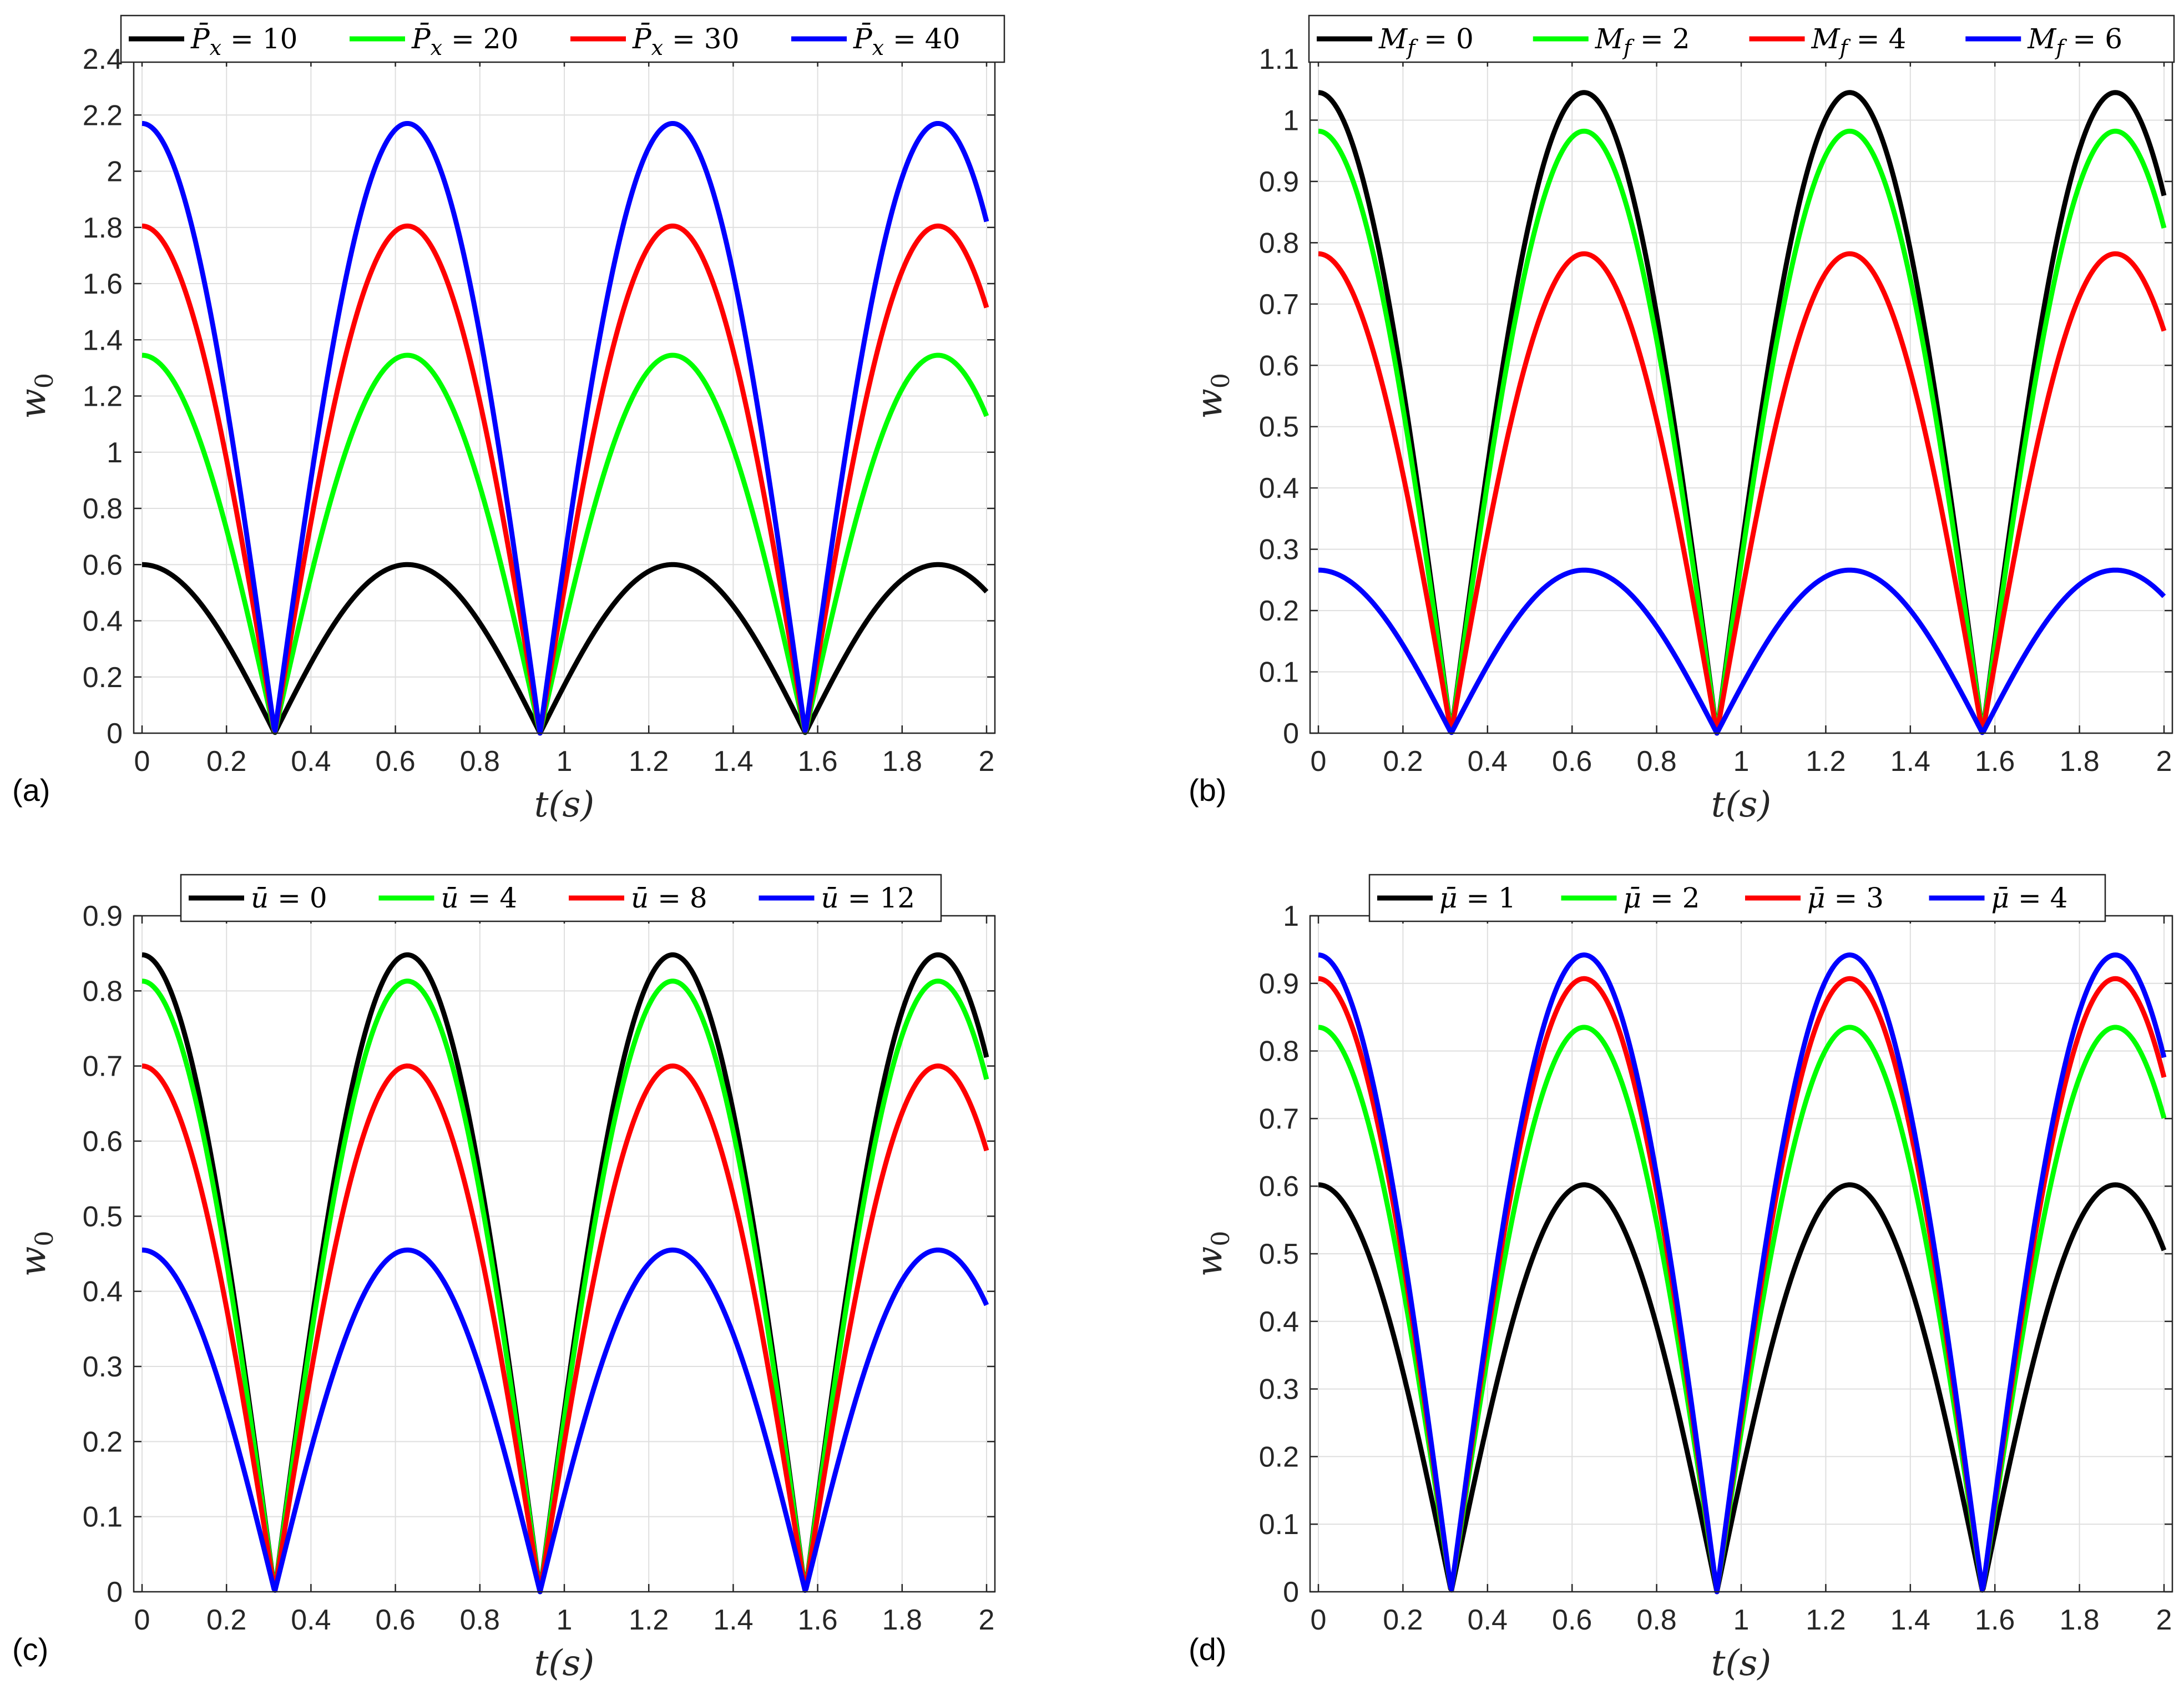 Image resolution: width=2184 pixels, height=1705 pixels. I want to click on legend-entry-1: Mf = 0, so click(1426, 41).